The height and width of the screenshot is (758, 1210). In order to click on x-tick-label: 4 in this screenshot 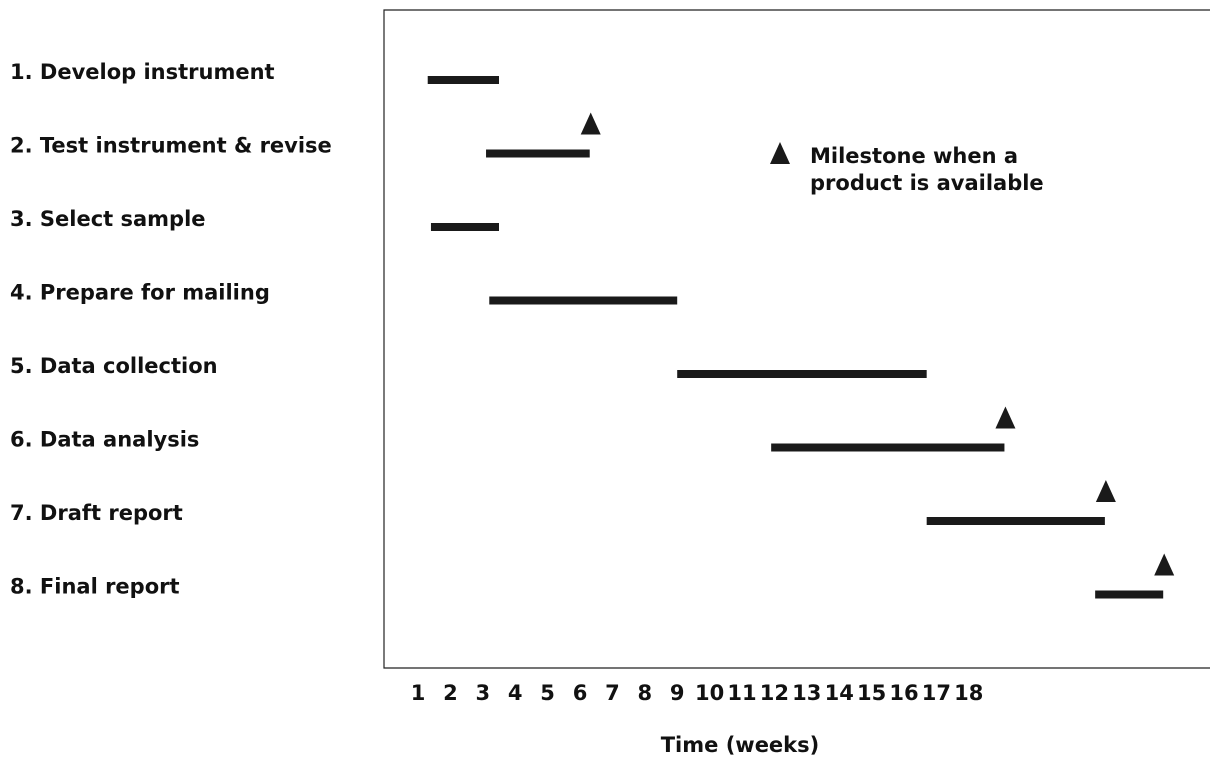, I will do `click(515, 693)`.